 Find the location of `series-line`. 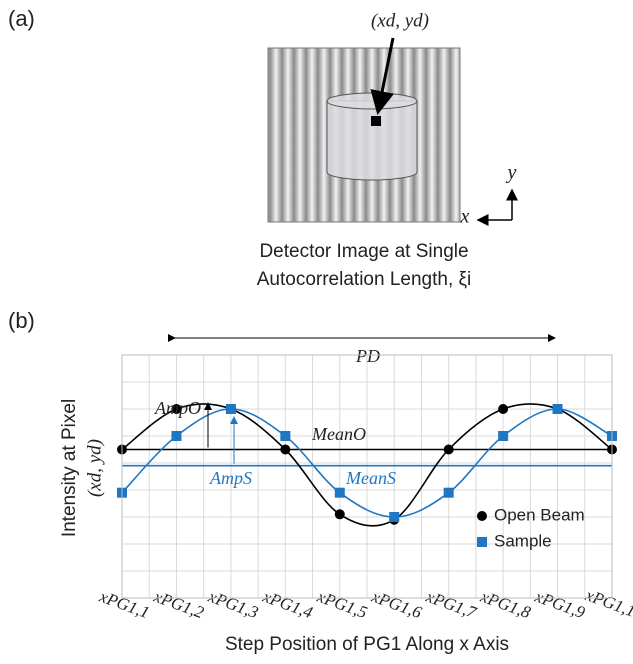

series-line is located at coordinates (367, 463).